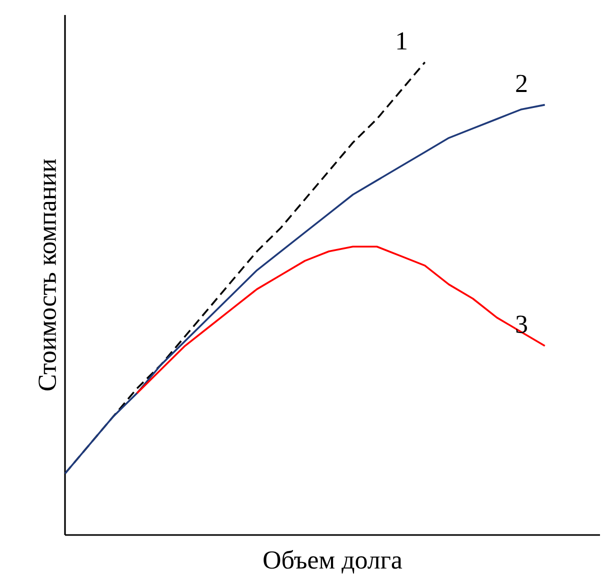 The width and height of the screenshot is (608, 586). I want to click on series-label: 1, so click(401, 41).